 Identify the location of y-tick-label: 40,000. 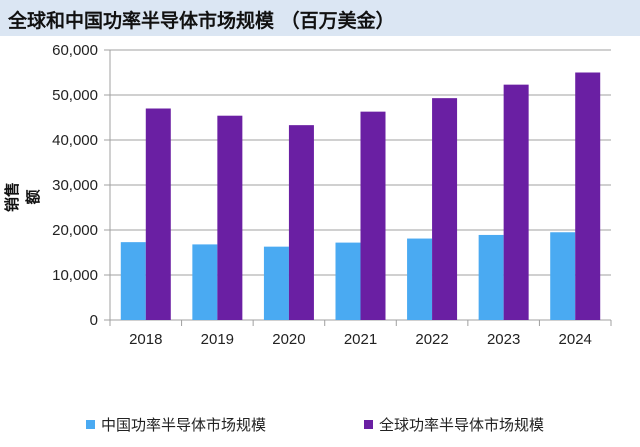
(75, 140).